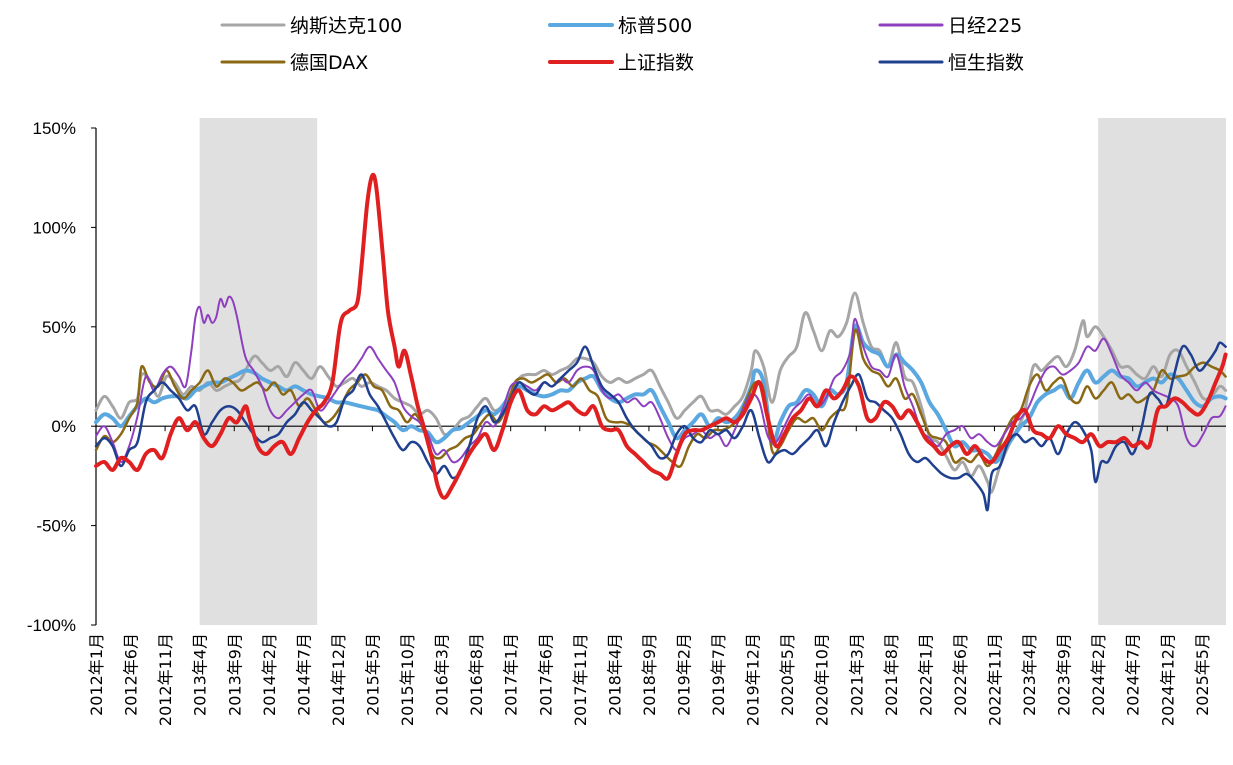  What do you see at coordinates (856, 674) in the screenshot?
I see `x-tick-label: 2021年3月` at bounding box center [856, 674].